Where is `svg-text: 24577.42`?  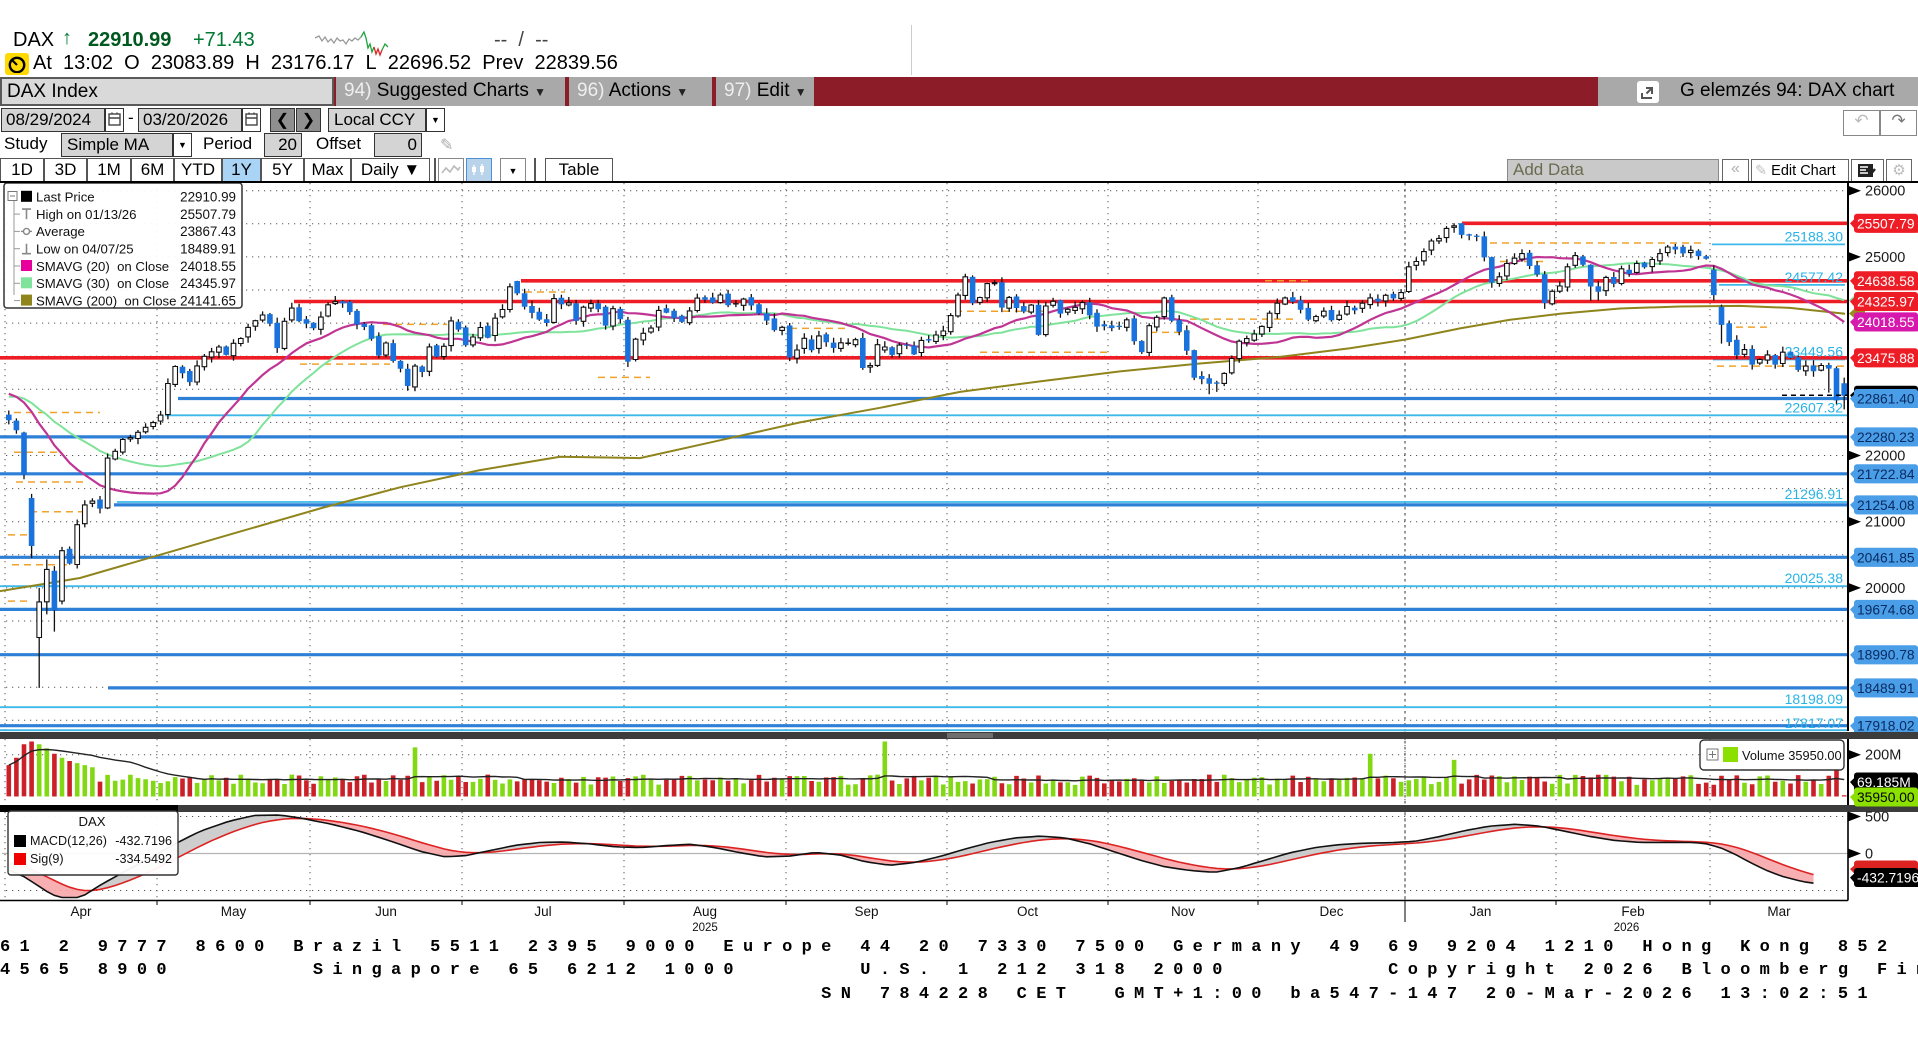
svg-text: 24577.42 is located at coordinates (1814, 277).